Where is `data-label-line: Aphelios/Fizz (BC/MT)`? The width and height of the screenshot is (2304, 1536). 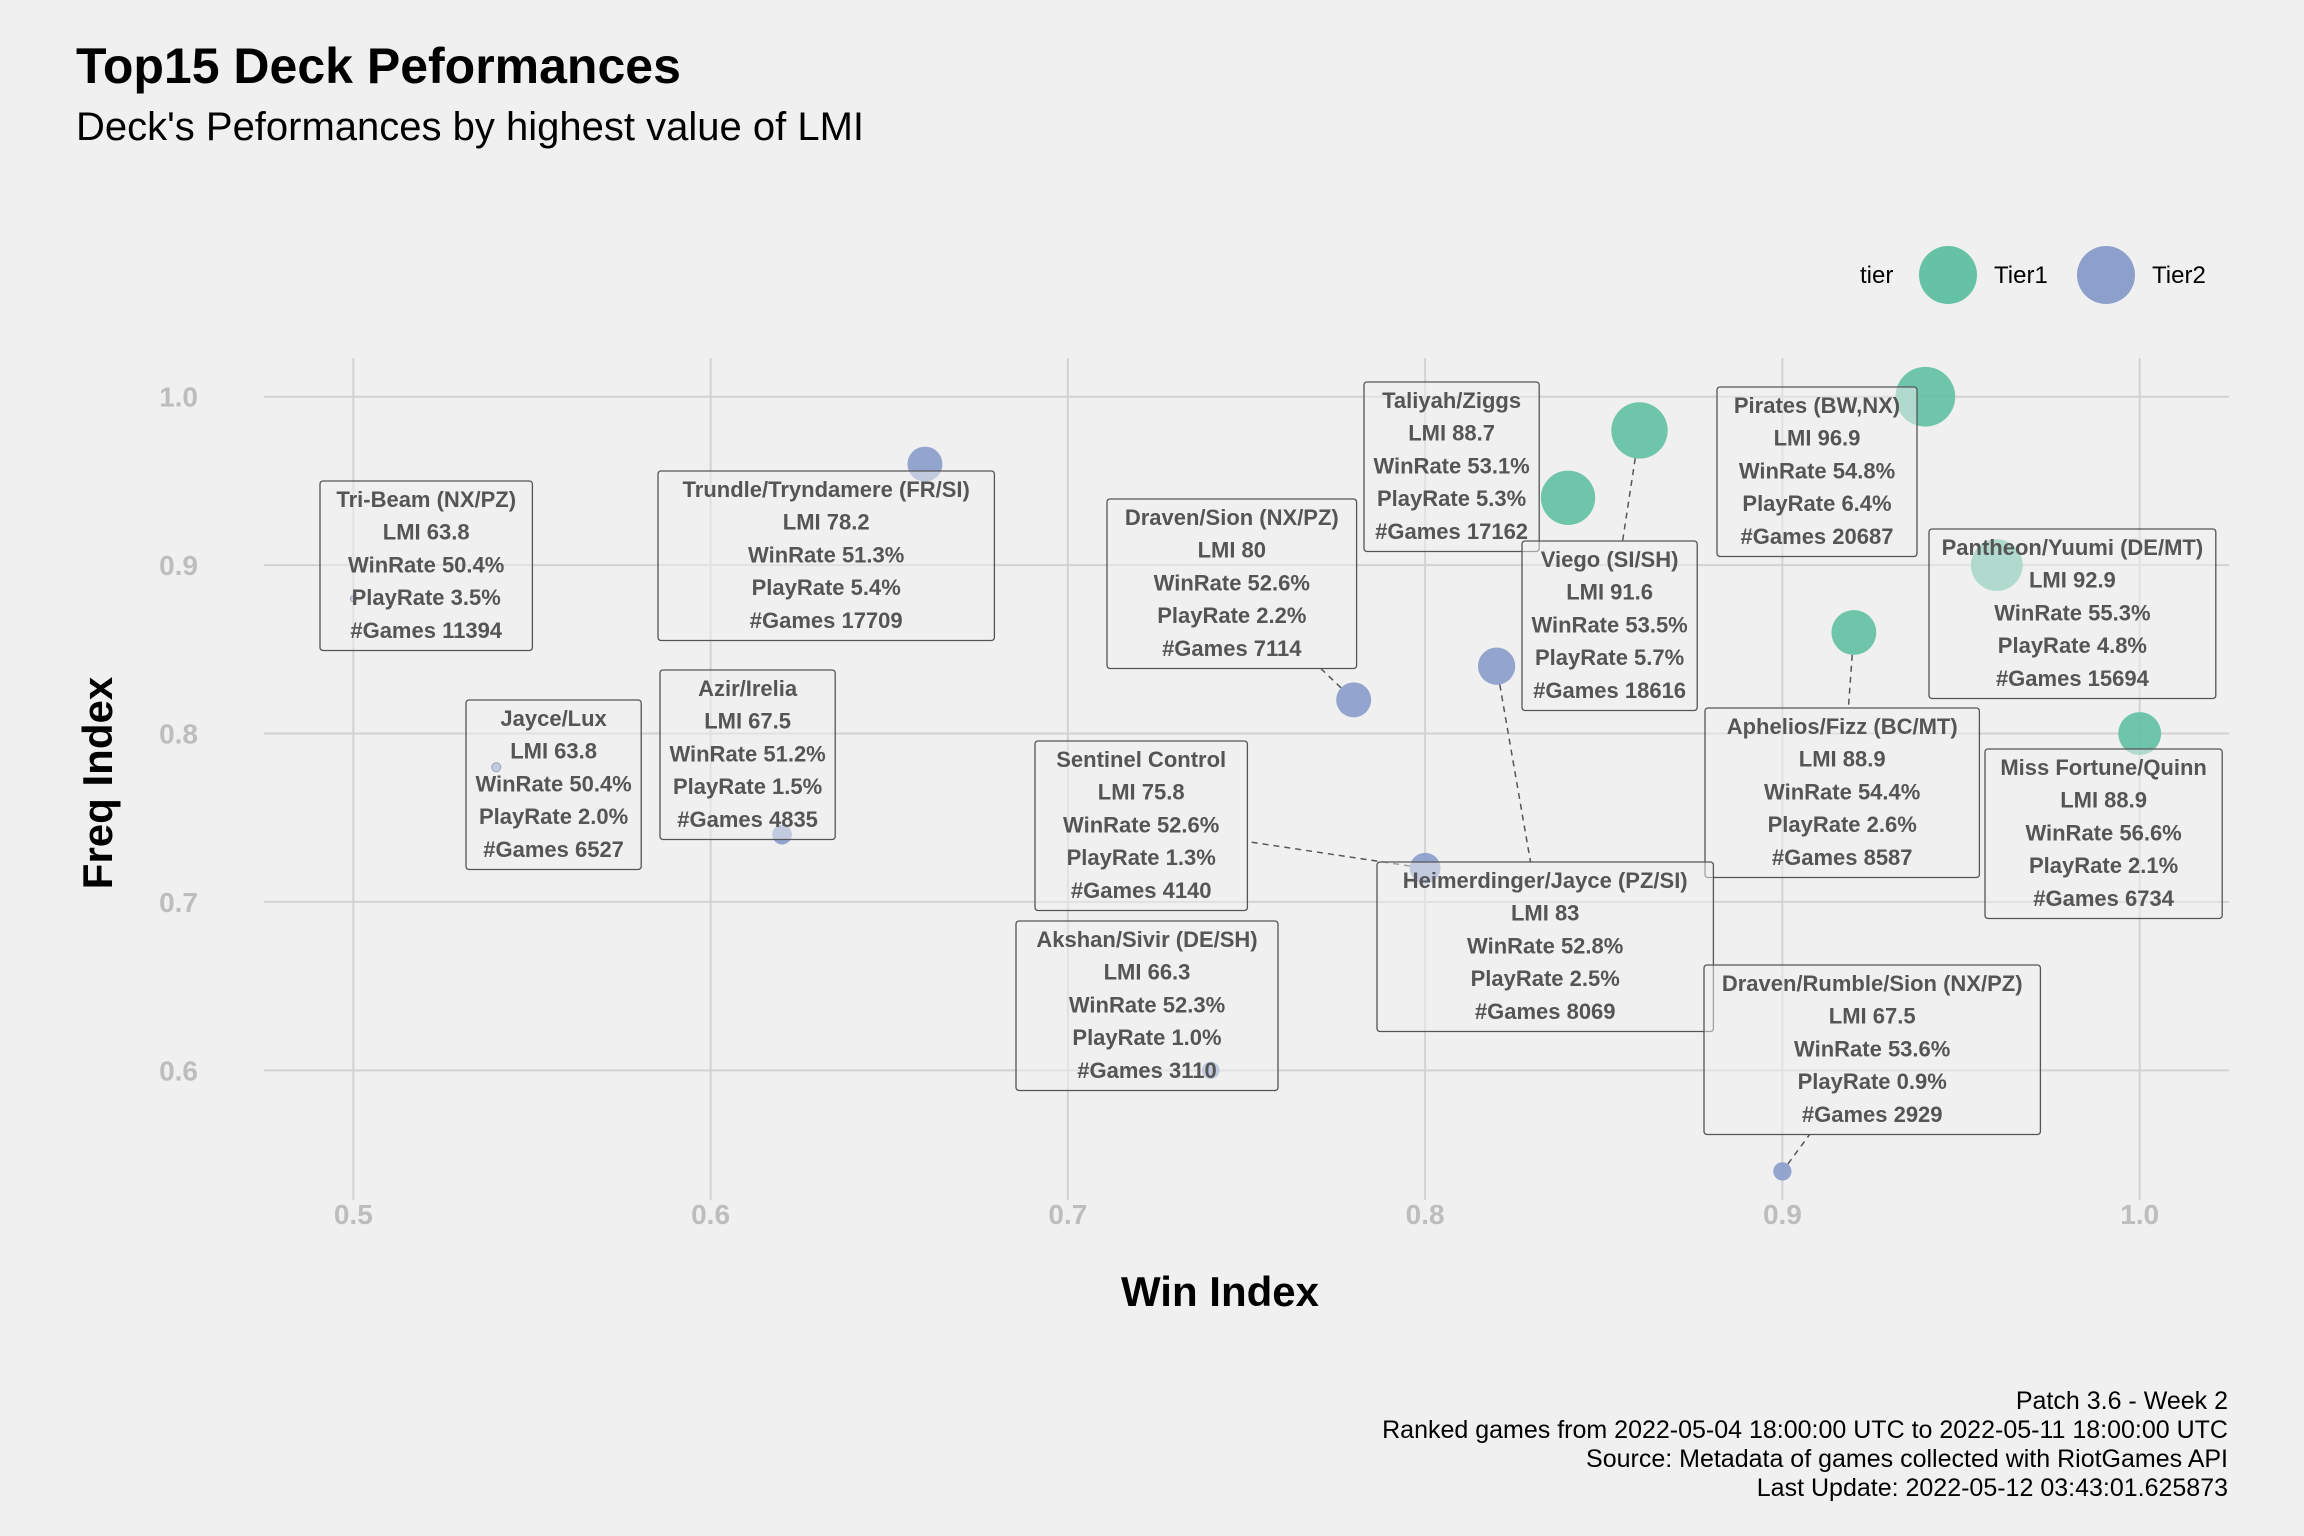
data-label-line: Aphelios/Fizz (BC/MT) is located at coordinates (1842, 726).